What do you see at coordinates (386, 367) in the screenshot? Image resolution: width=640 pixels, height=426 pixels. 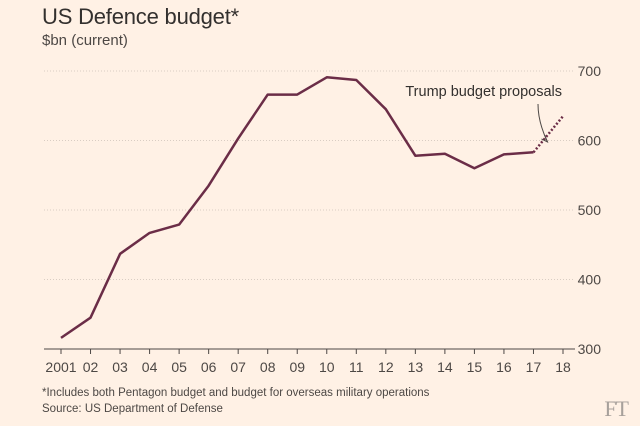 I see `x-tick-label: 12` at bounding box center [386, 367].